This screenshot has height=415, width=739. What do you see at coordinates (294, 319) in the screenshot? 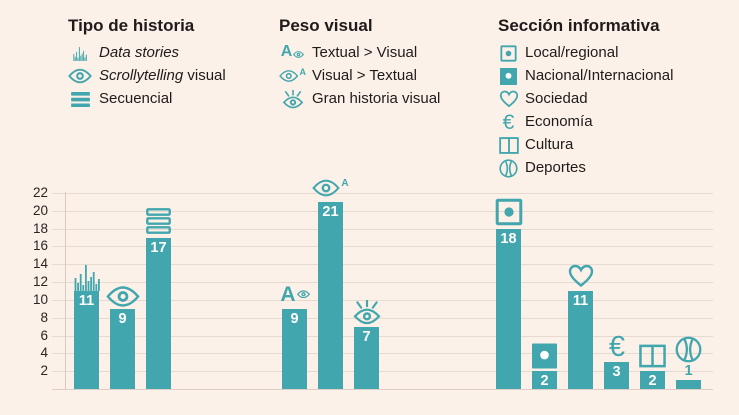
I see `bar-value-label: 9` at bounding box center [294, 319].